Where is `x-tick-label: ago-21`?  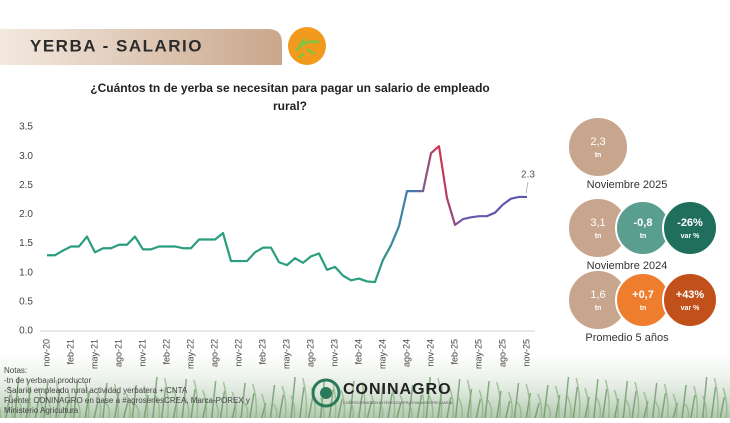 x-tick-label: ago-21 is located at coordinates (118, 353).